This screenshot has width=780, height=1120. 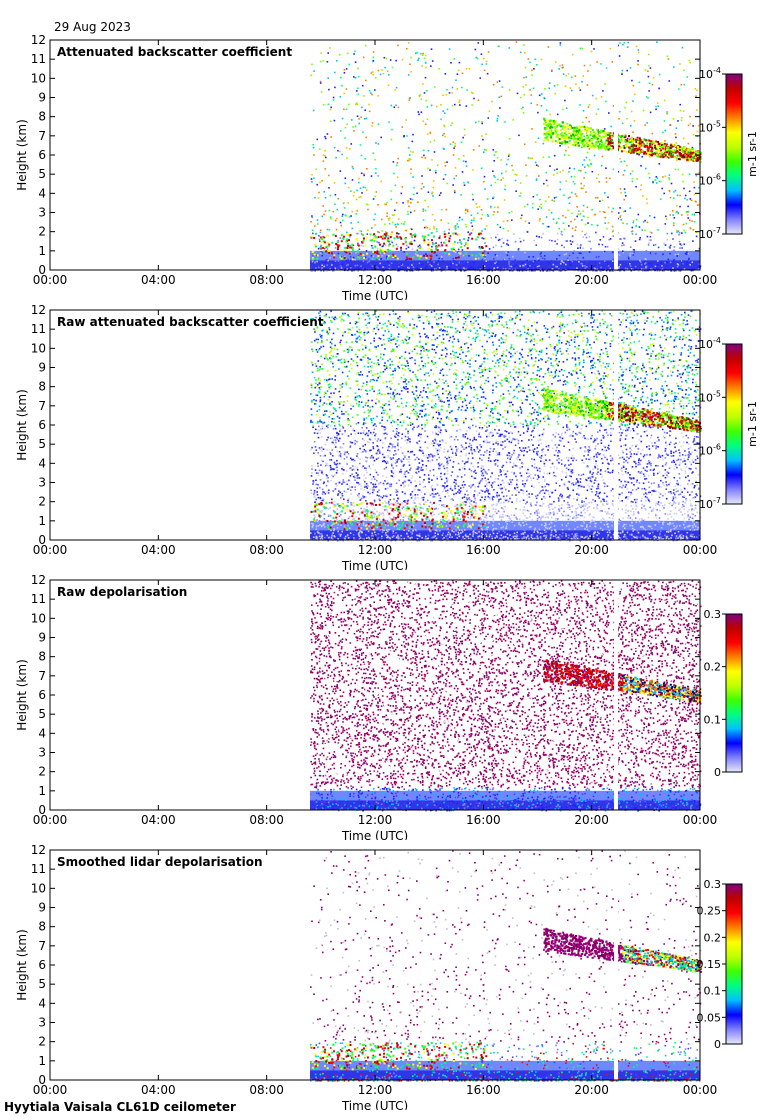 What do you see at coordinates (38, 59) in the screenshot?
I see `y-tick-label: 11` at bounding box center [38, 59].